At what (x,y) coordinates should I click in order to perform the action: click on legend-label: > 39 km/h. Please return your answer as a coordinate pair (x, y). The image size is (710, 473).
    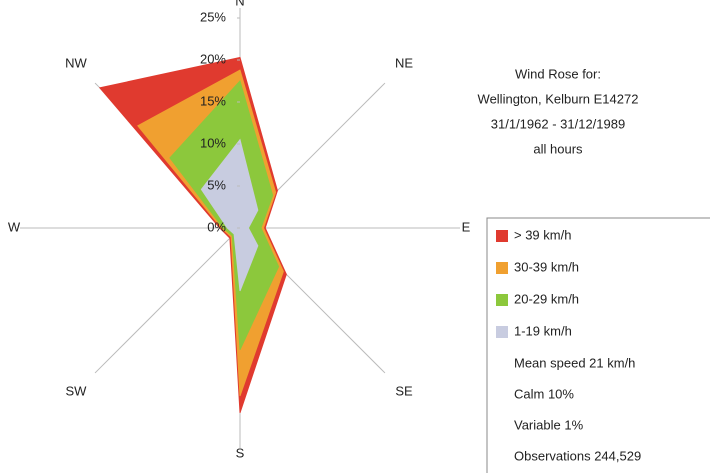
    Looking at the image, I should click on (542, 234).